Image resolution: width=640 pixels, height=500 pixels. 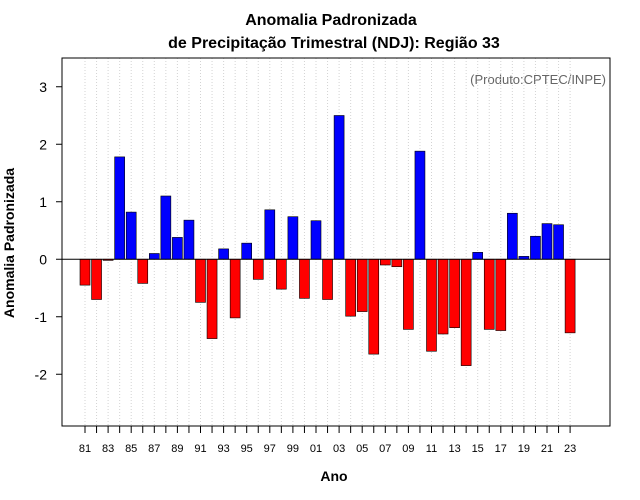 What do you see at coordinates (350, 287) in the screenshot?
I see `bar-2004` at bounding box center [350, 287].